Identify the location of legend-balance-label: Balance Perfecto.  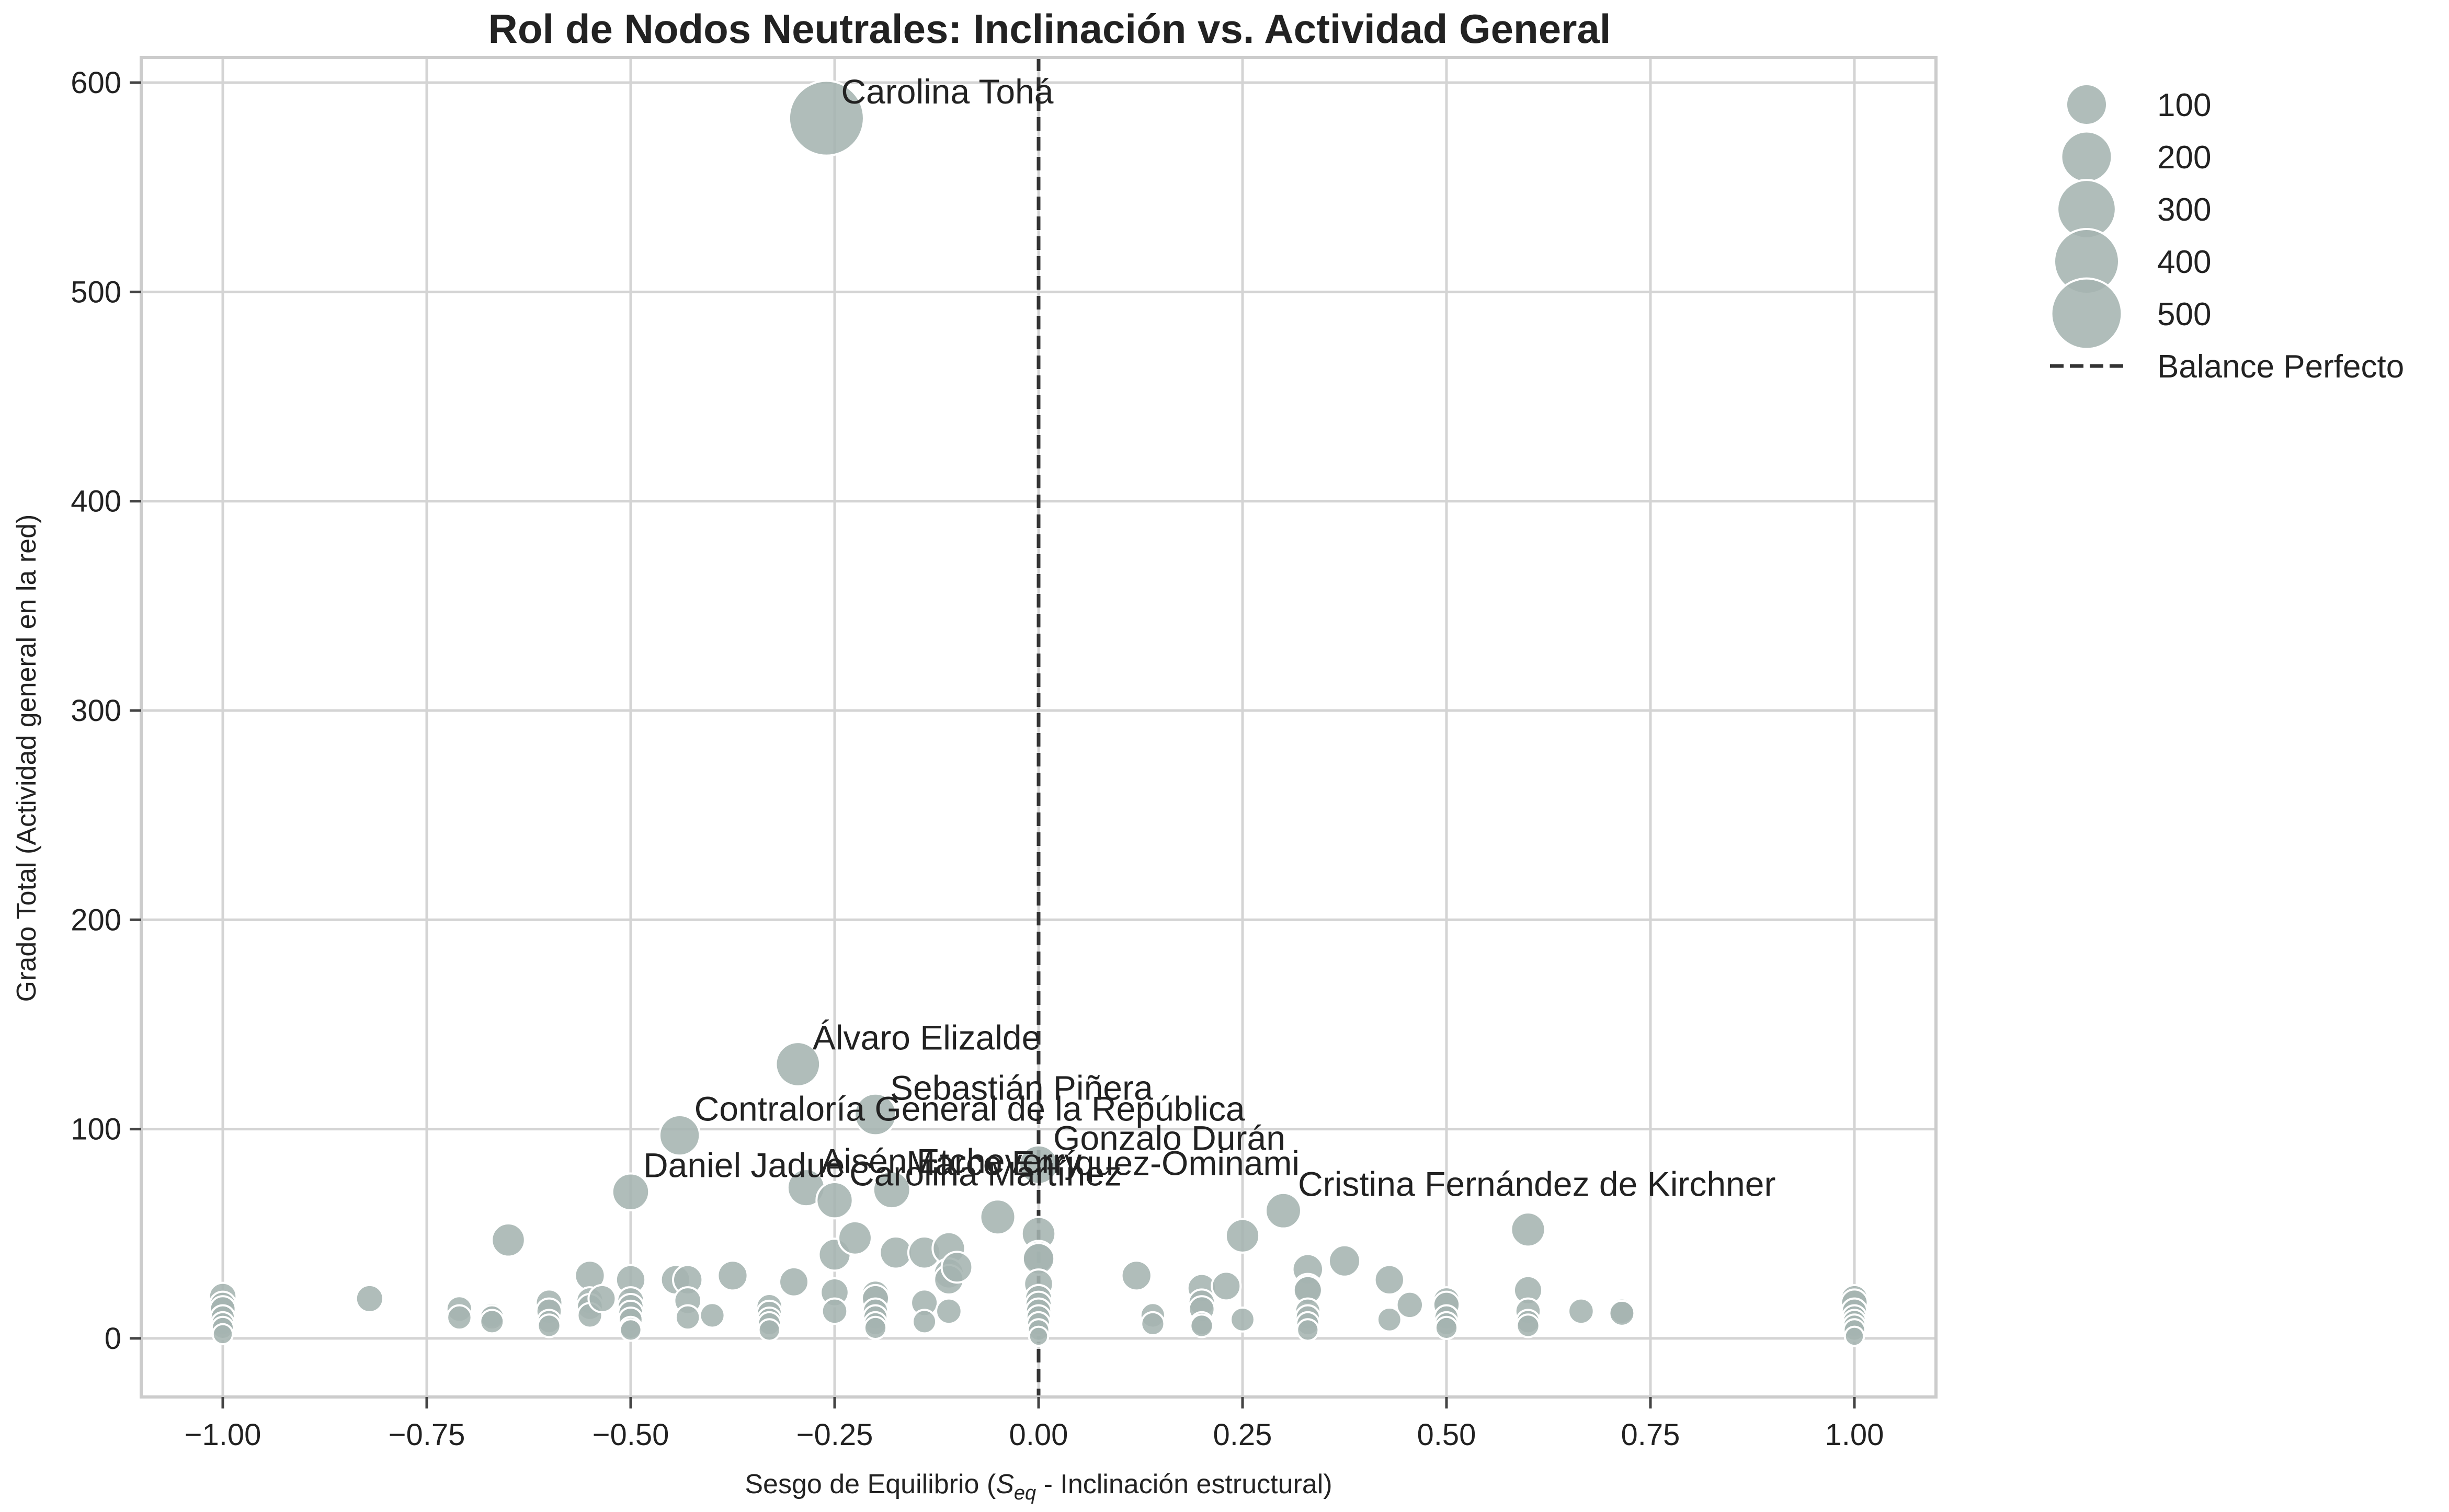
(2280, 367).